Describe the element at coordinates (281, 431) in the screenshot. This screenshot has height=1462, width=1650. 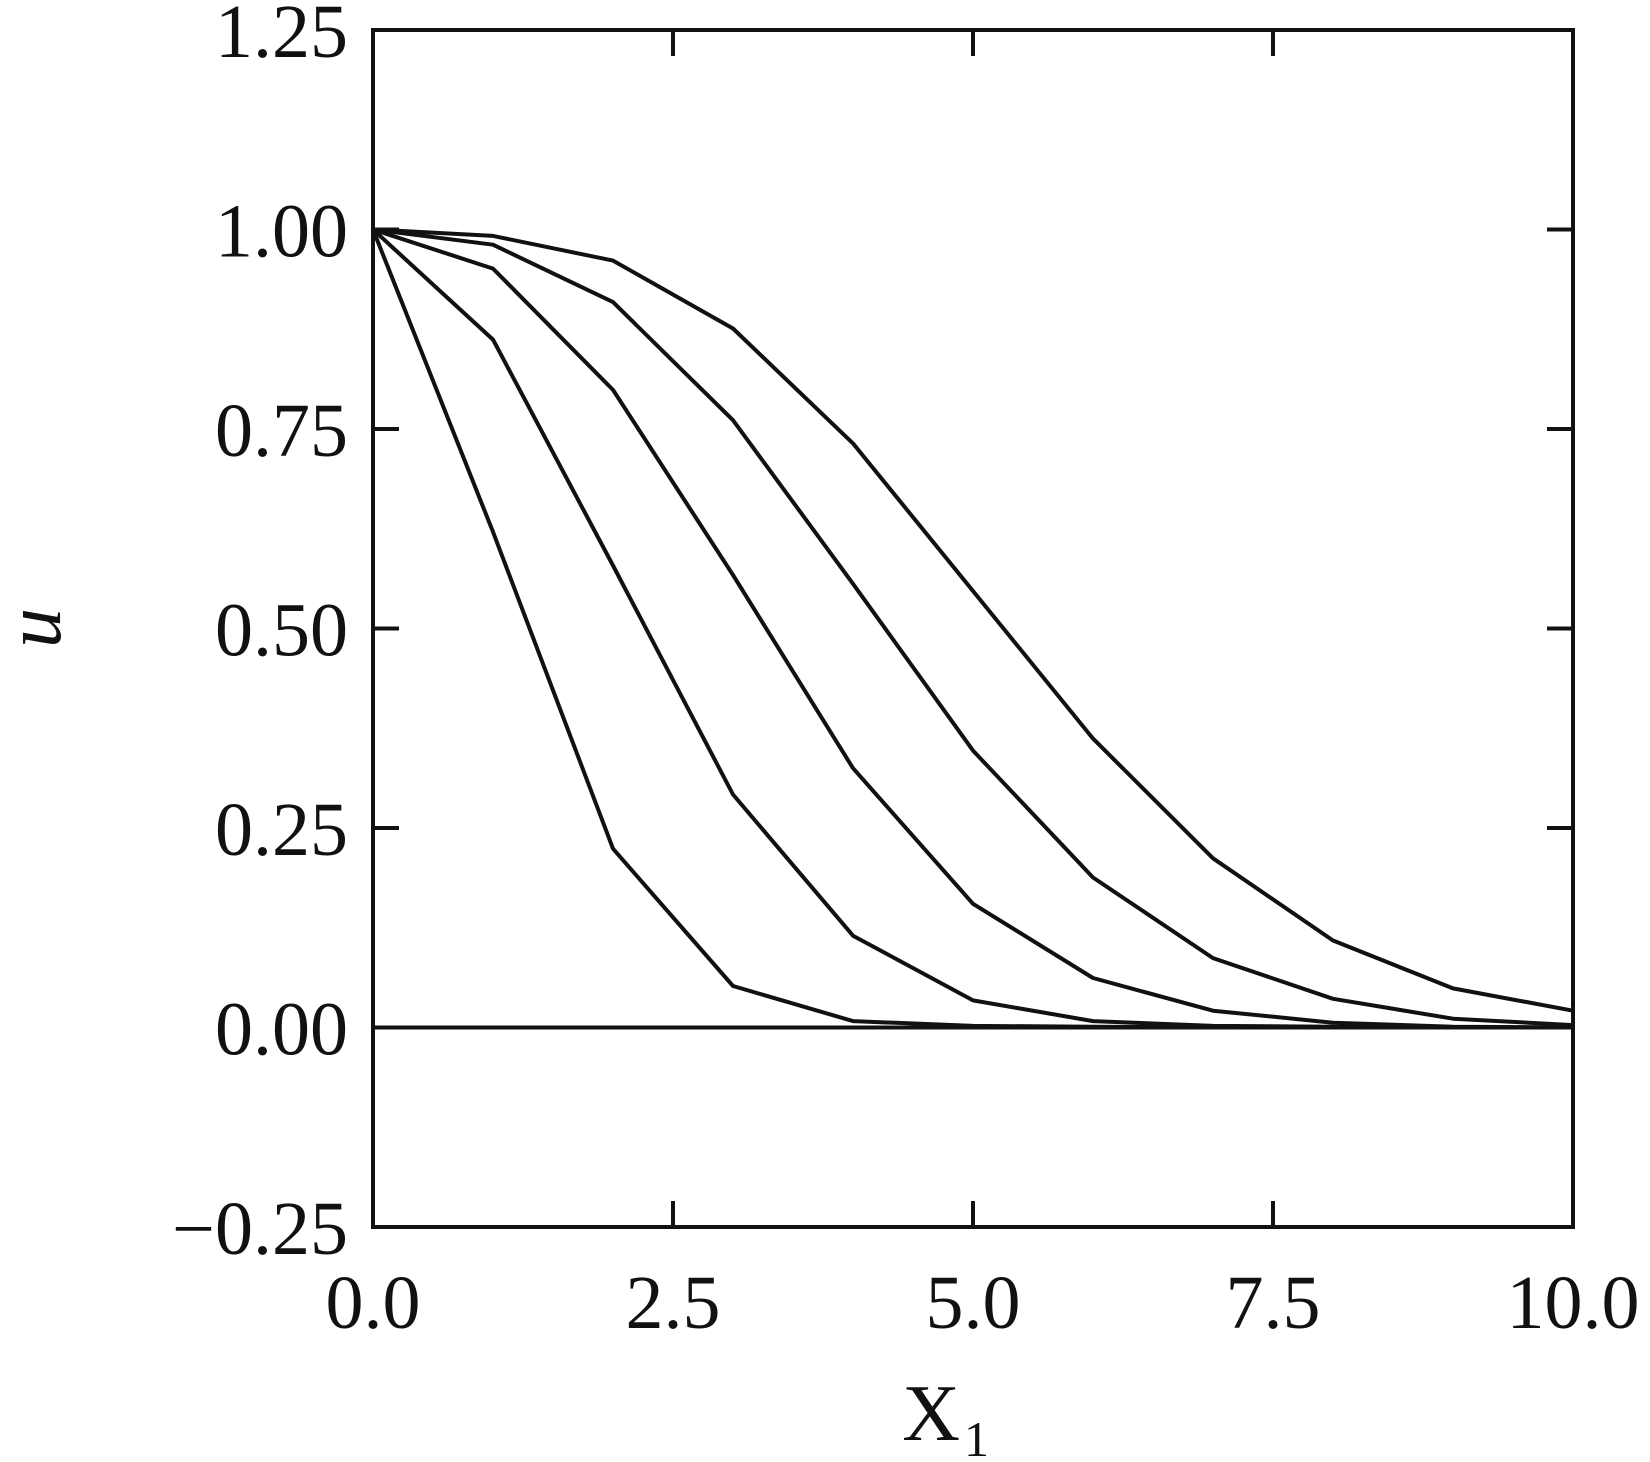
I see `y-tick-label: 0.75` at that location.